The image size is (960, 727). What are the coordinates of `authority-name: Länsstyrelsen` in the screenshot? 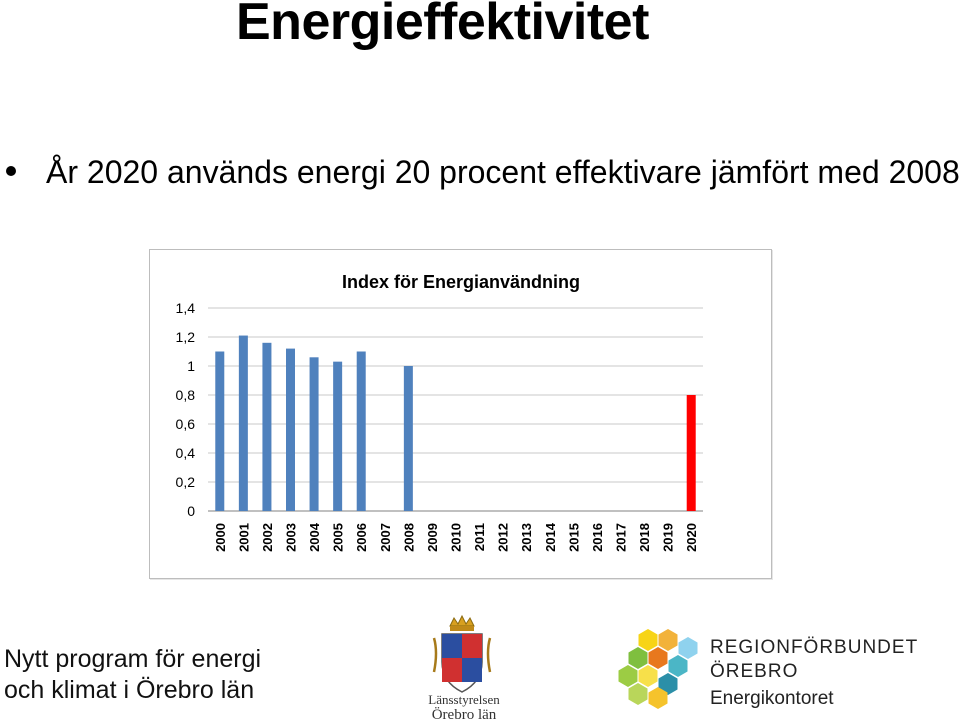 It's located at (464, 699).